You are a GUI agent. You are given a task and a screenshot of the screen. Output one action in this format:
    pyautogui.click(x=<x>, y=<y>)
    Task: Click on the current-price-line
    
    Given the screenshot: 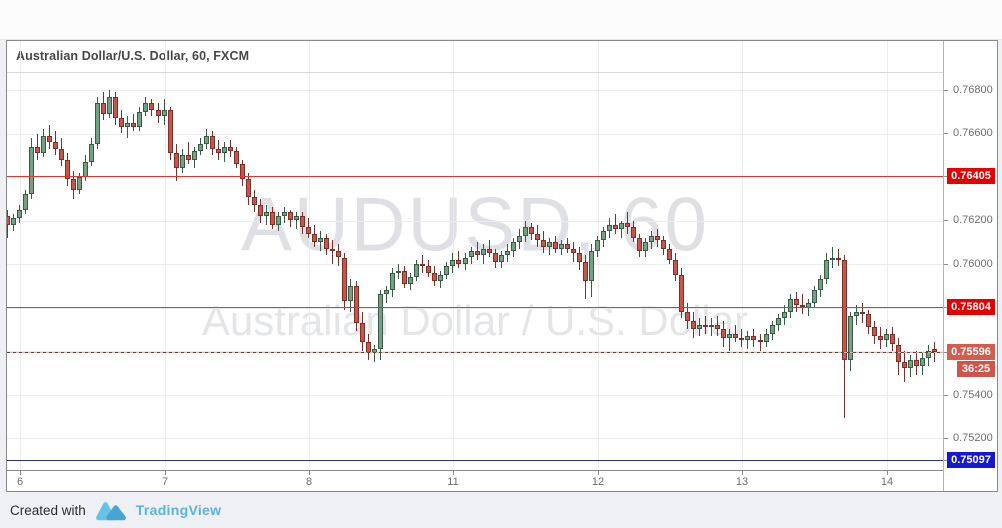 What is the action you would take?
    pyautogui.click(x=475, y=352)
    